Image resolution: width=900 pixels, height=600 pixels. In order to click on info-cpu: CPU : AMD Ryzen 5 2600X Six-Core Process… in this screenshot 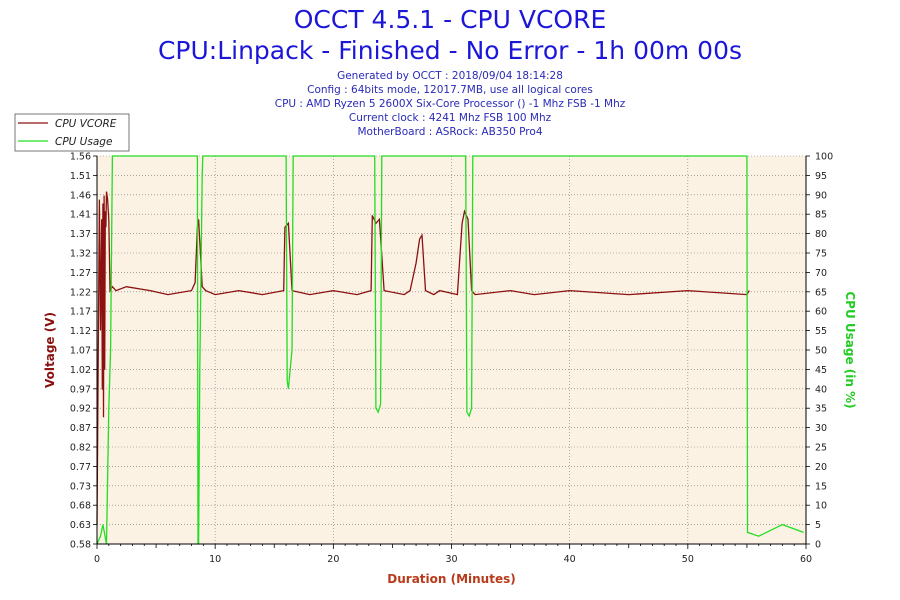, I will do `click(450, 104)`.